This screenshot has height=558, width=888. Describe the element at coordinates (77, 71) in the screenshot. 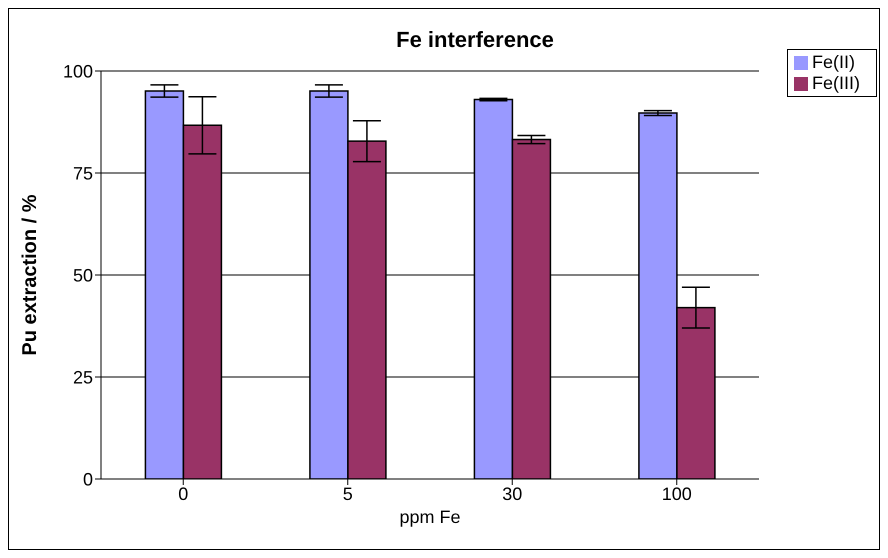

I see `y-tick-label: 100` at that location.